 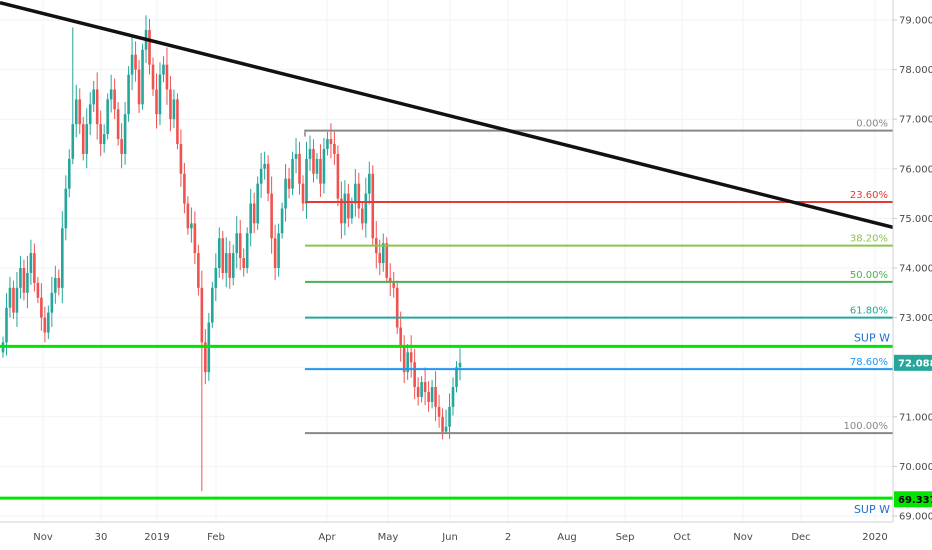 I want to click on x-tick-label: 30, so click(x=101, y=537).